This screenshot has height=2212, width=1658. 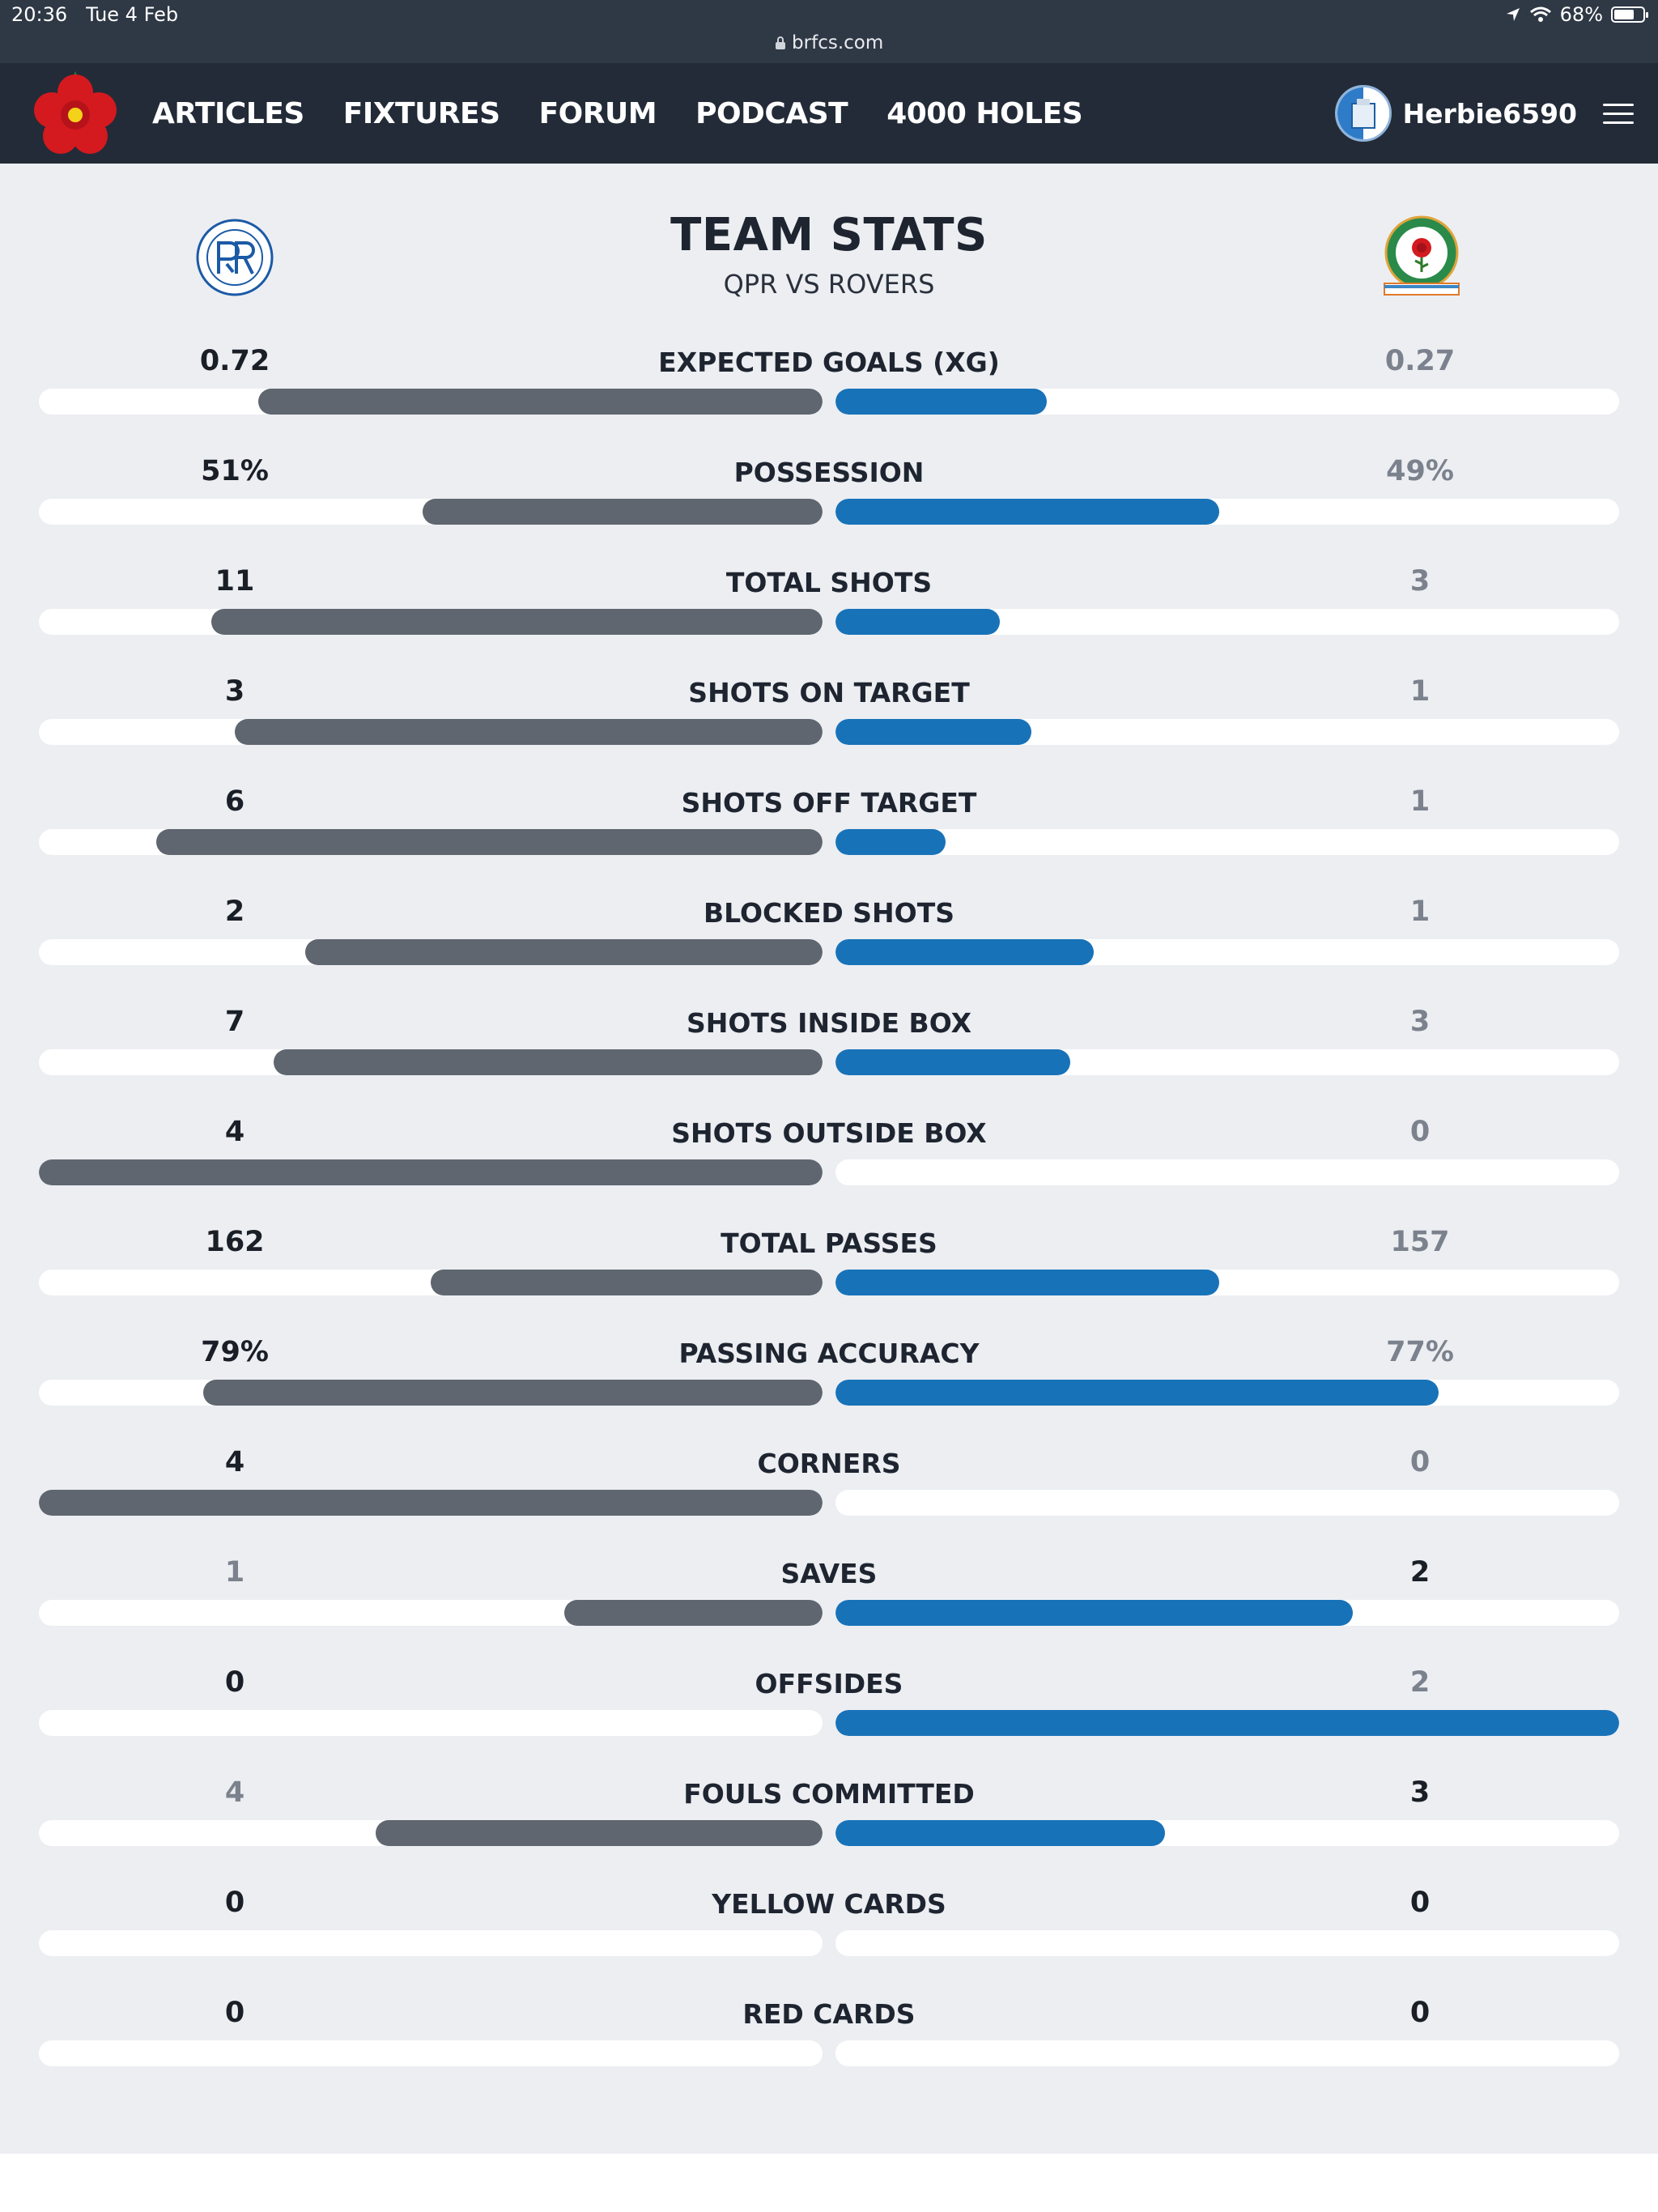 I want to click on home-stat-value: 79%, so click(x=235, y=1352).